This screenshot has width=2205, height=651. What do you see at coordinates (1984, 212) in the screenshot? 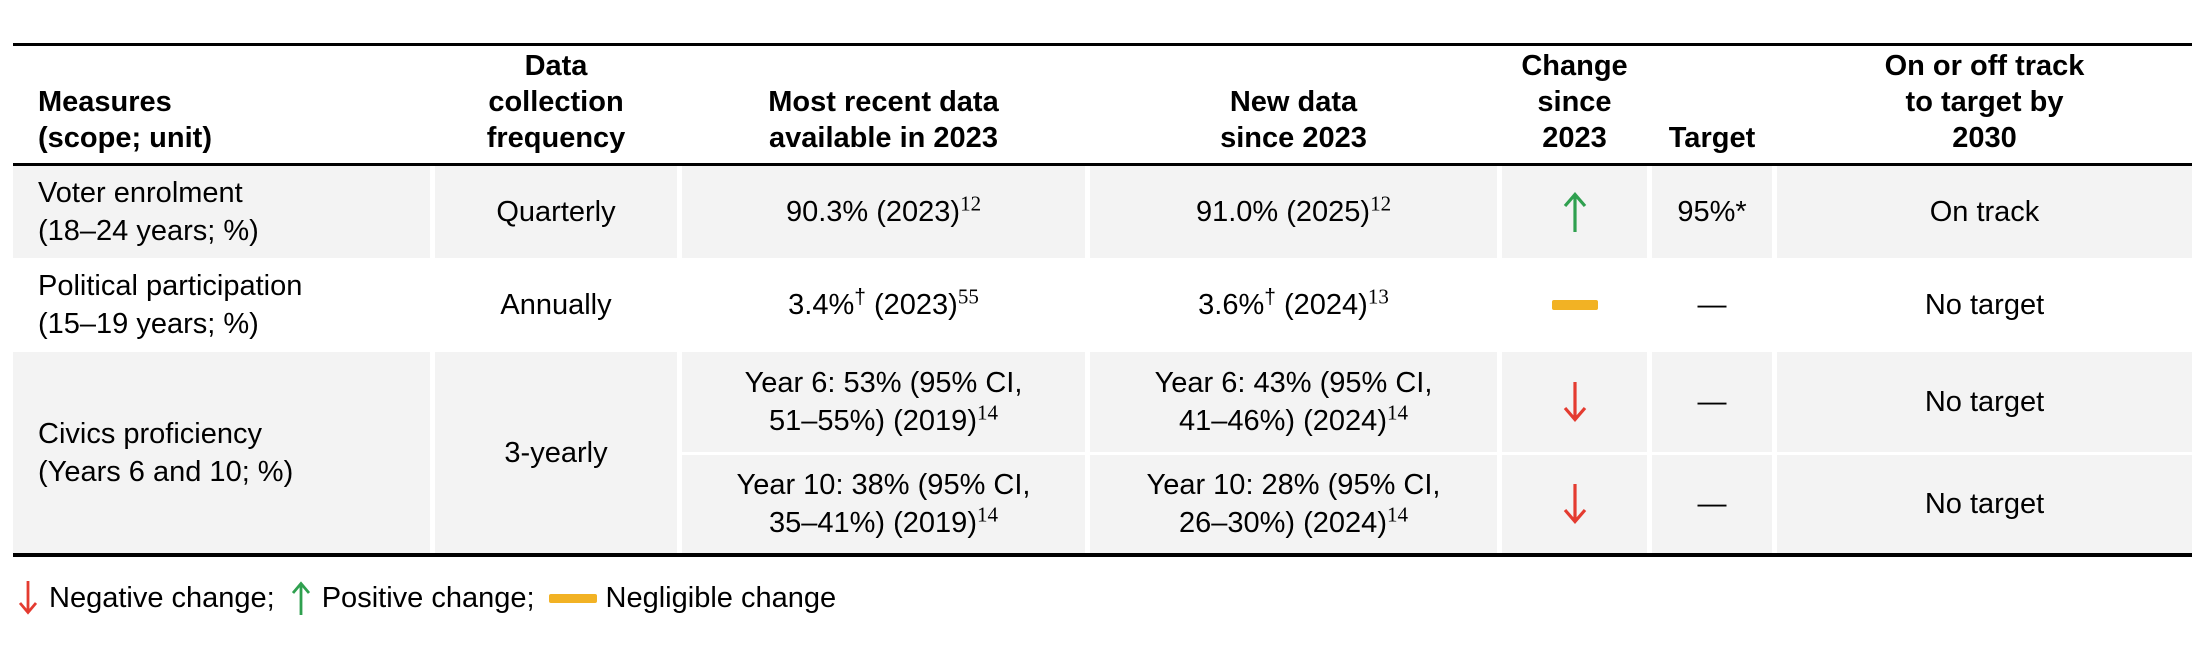
I see `track-cell: On track` at bounding box center [1984, 212].